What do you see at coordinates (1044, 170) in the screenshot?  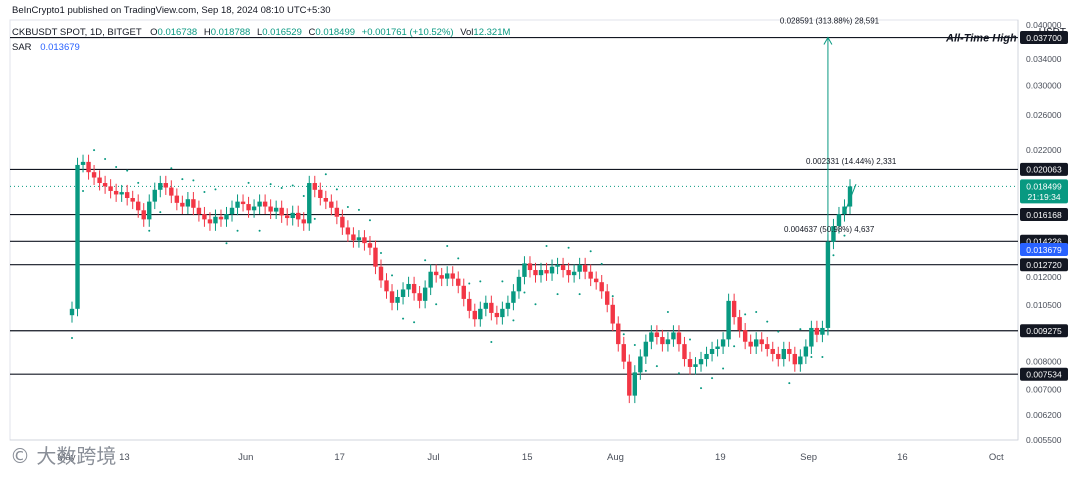 I see `level-badge-label-1: 0.020063` at bounding box center [1044, 170].